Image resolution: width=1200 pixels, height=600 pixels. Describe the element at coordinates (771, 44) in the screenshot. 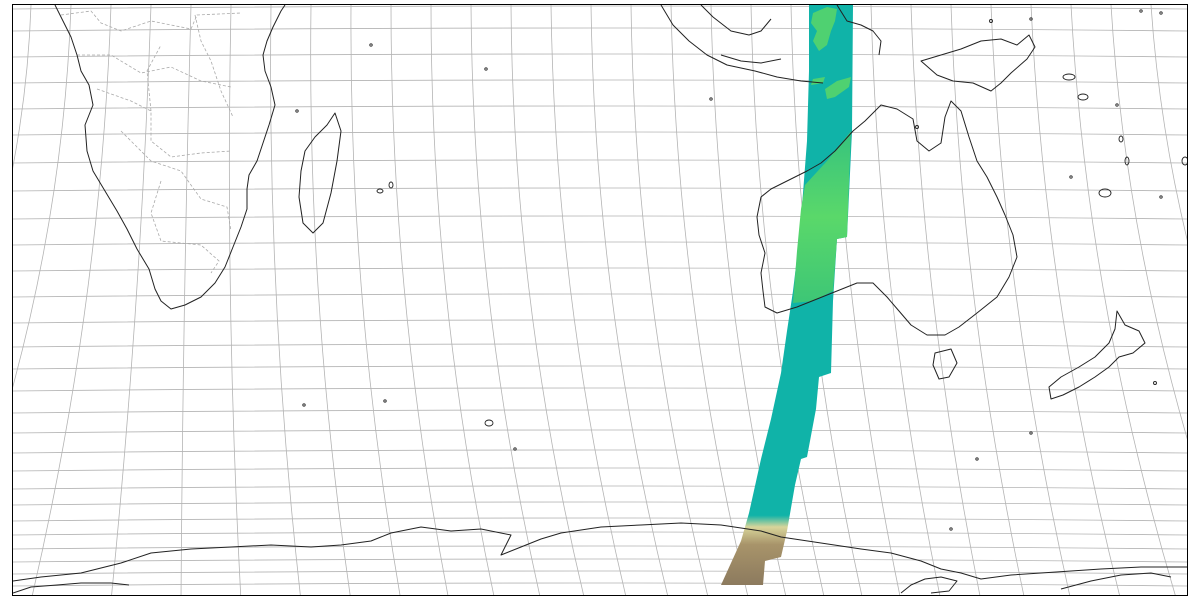

I see `indonesia-coast` at that location.